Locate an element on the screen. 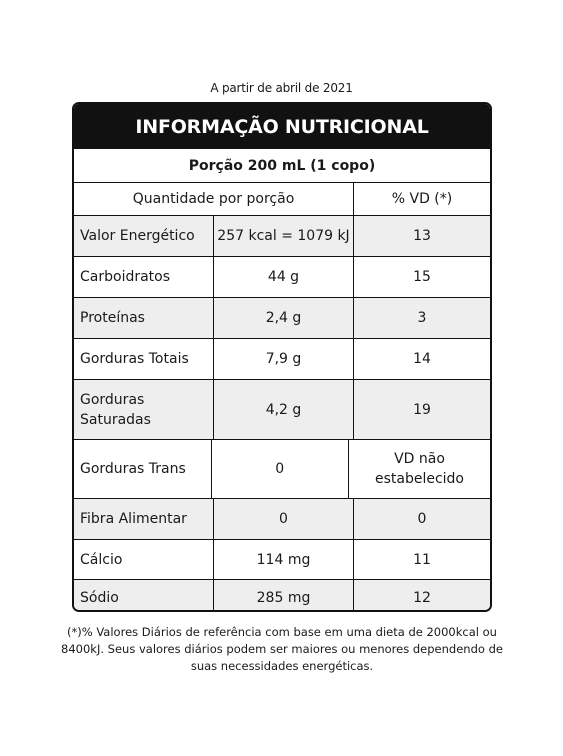  table-row: Valor Energético 257 kcal = 1079 kJ 13 is located at coordinates (282, 236).